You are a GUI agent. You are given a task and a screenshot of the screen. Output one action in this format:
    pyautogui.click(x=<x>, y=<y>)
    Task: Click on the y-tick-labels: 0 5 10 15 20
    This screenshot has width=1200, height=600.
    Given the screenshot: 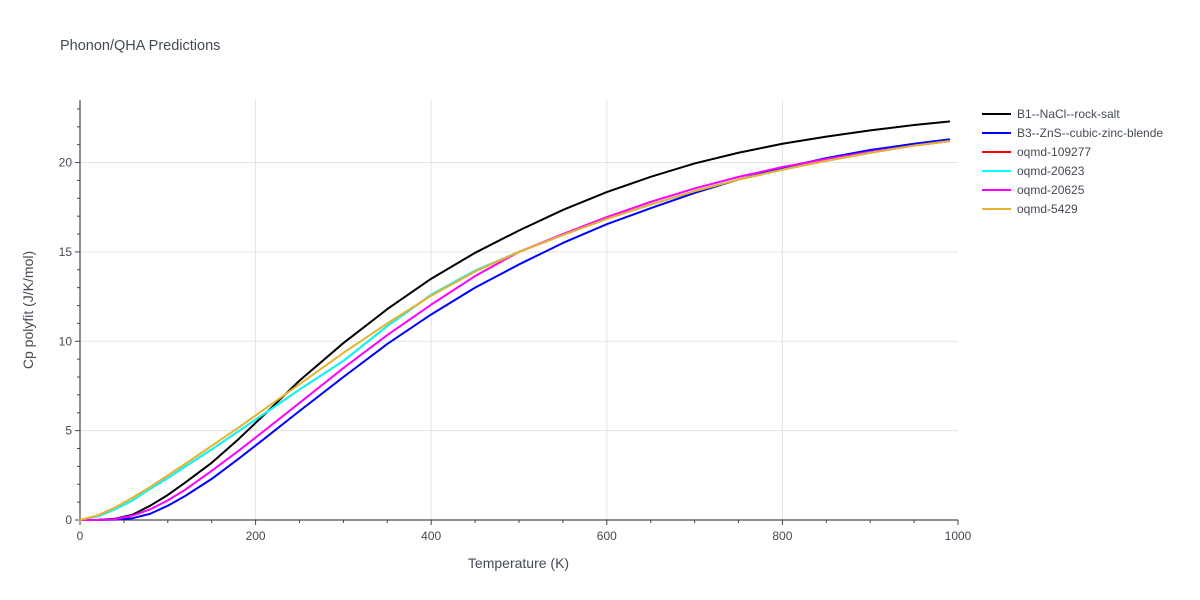 What is the action you would take?
    pyautogui.click(x=66, y=341)
    